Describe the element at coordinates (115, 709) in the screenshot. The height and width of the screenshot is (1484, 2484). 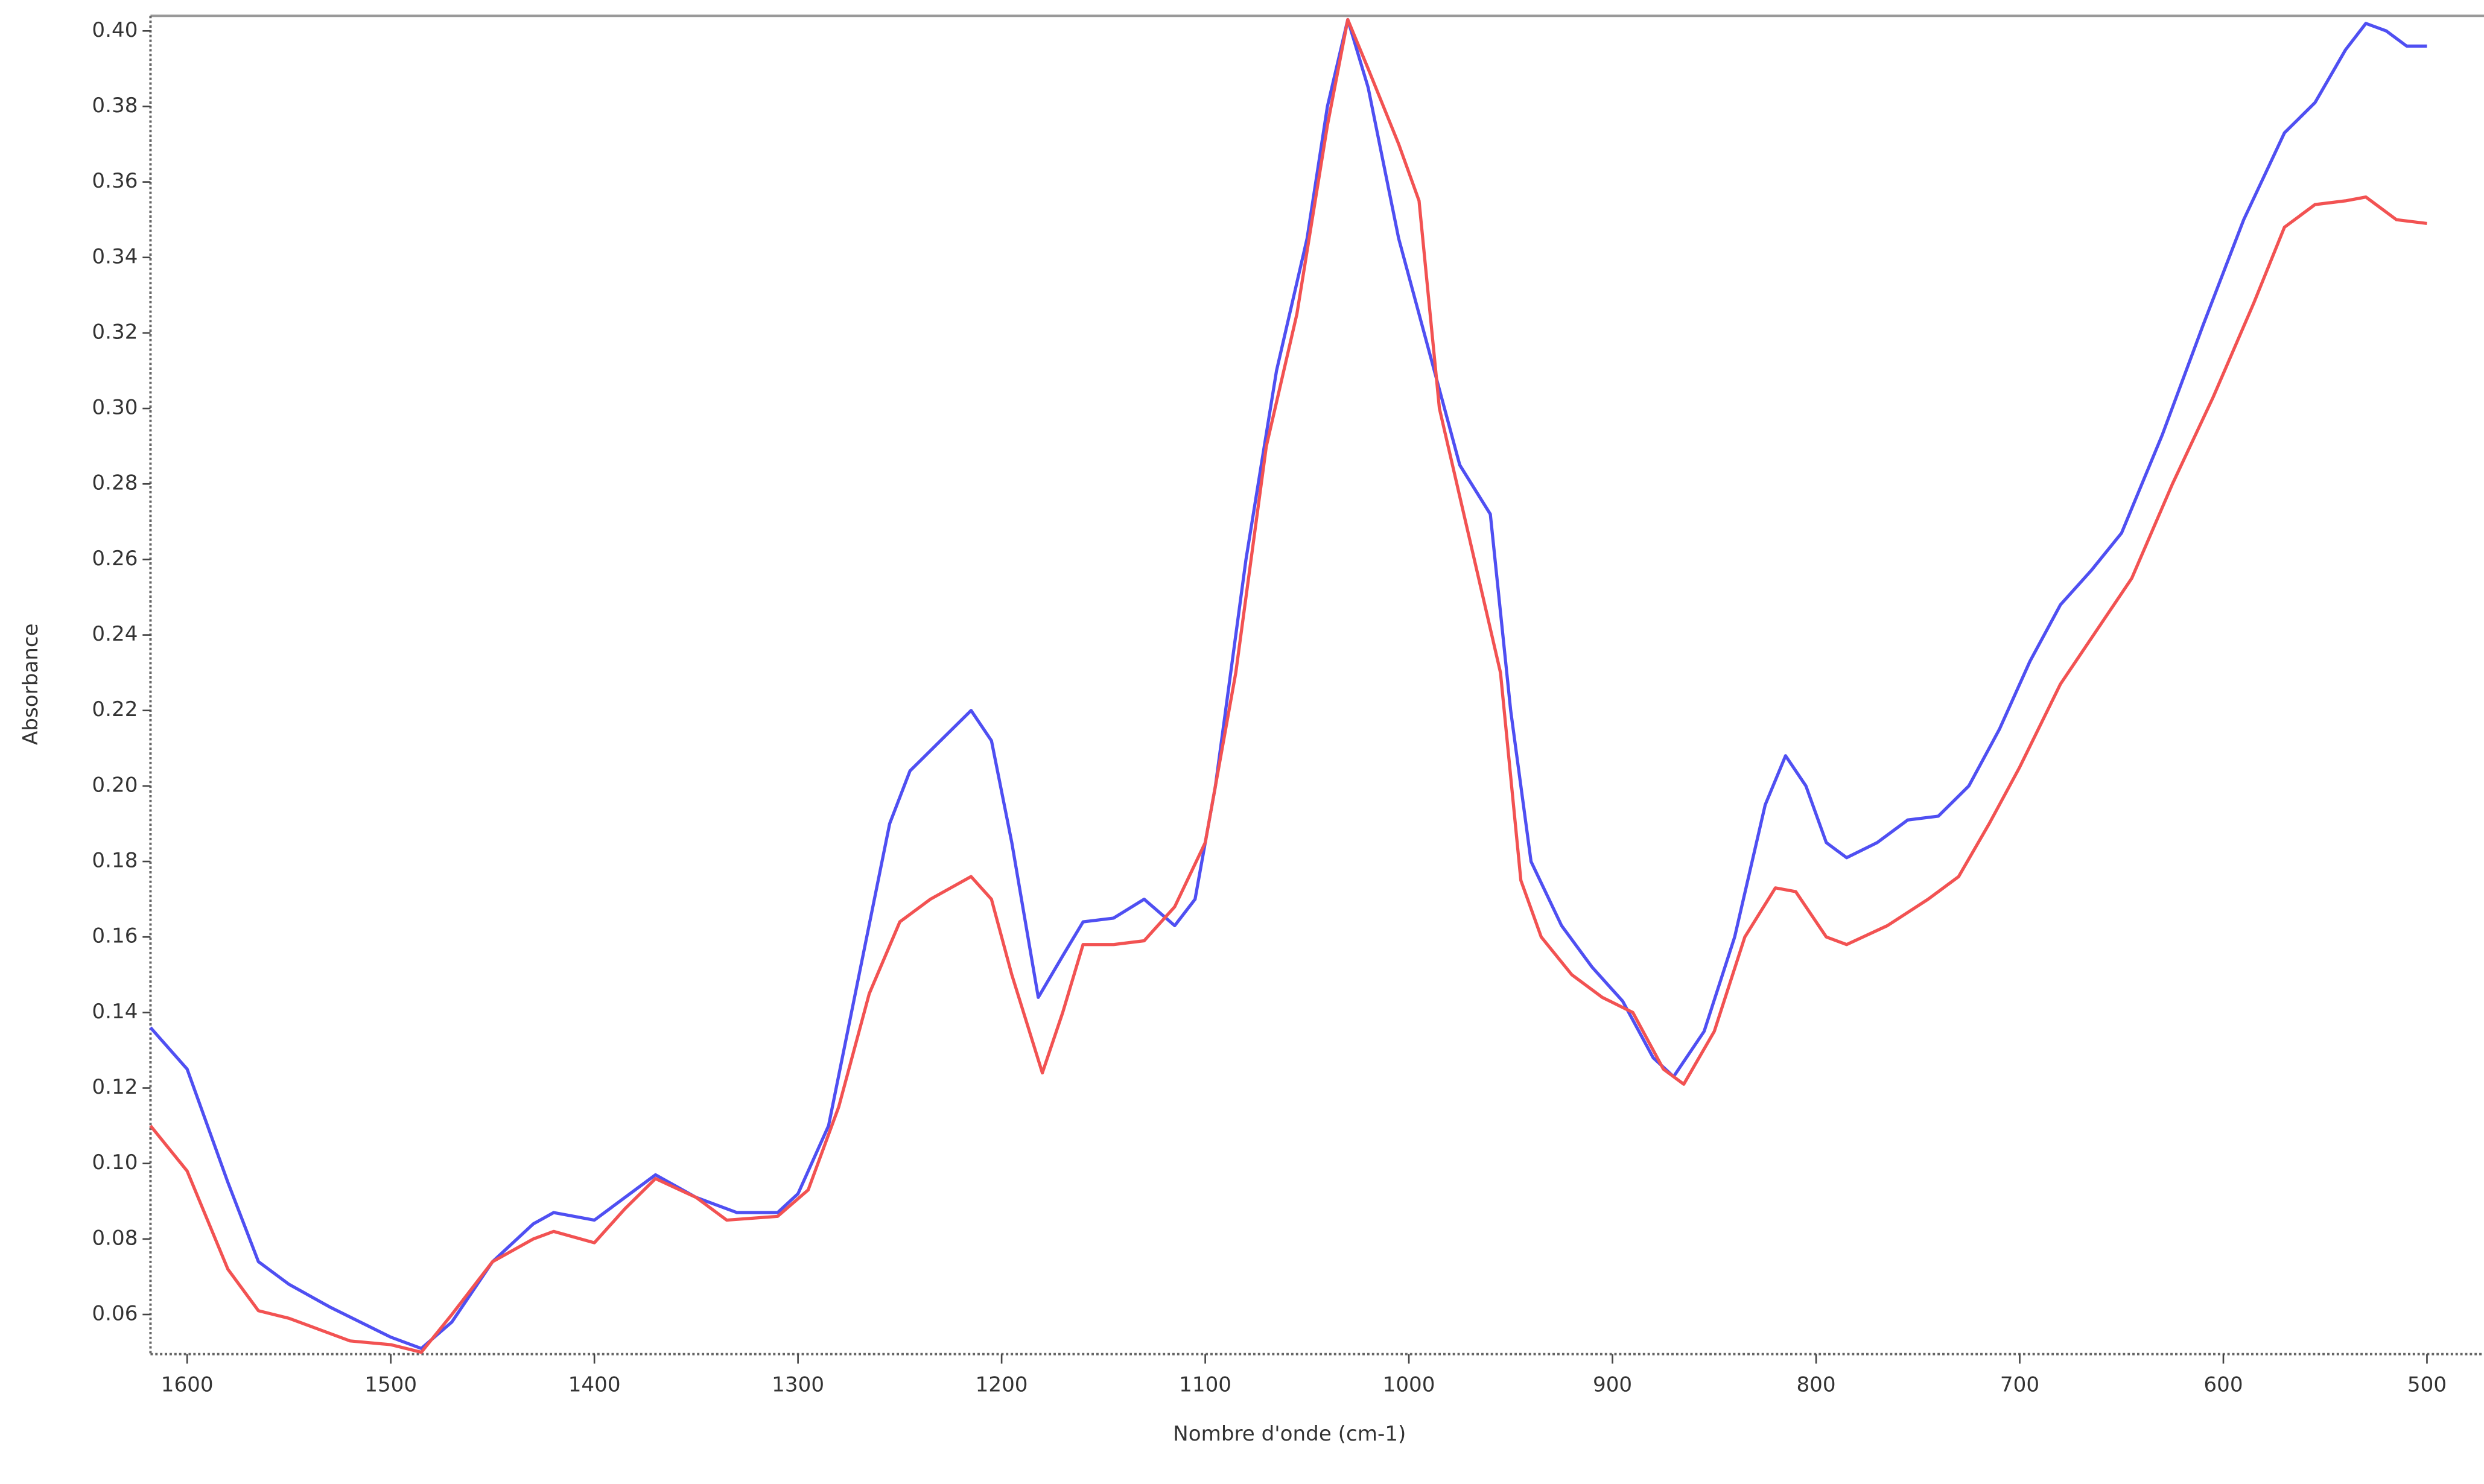
I see `y-tick-label: 0.22` at that location.